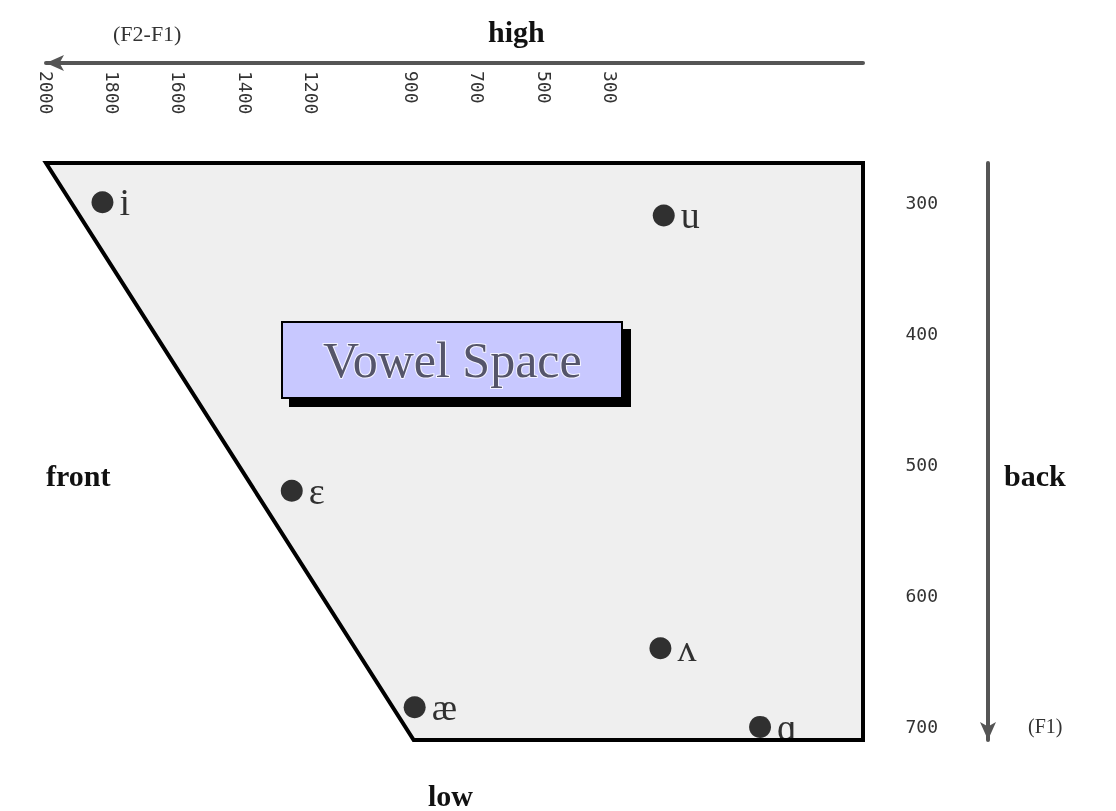  I want to click on data-label: ʌ, so click(687, 648).